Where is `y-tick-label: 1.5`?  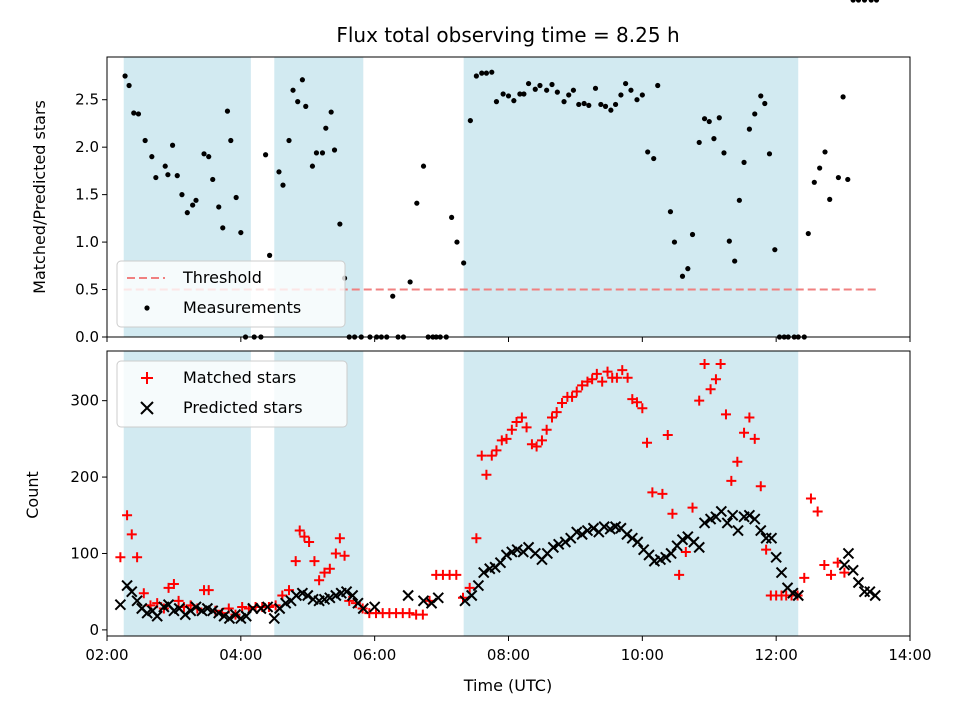 y-tick-label: 1.5 is located at coordinates (87, 195).